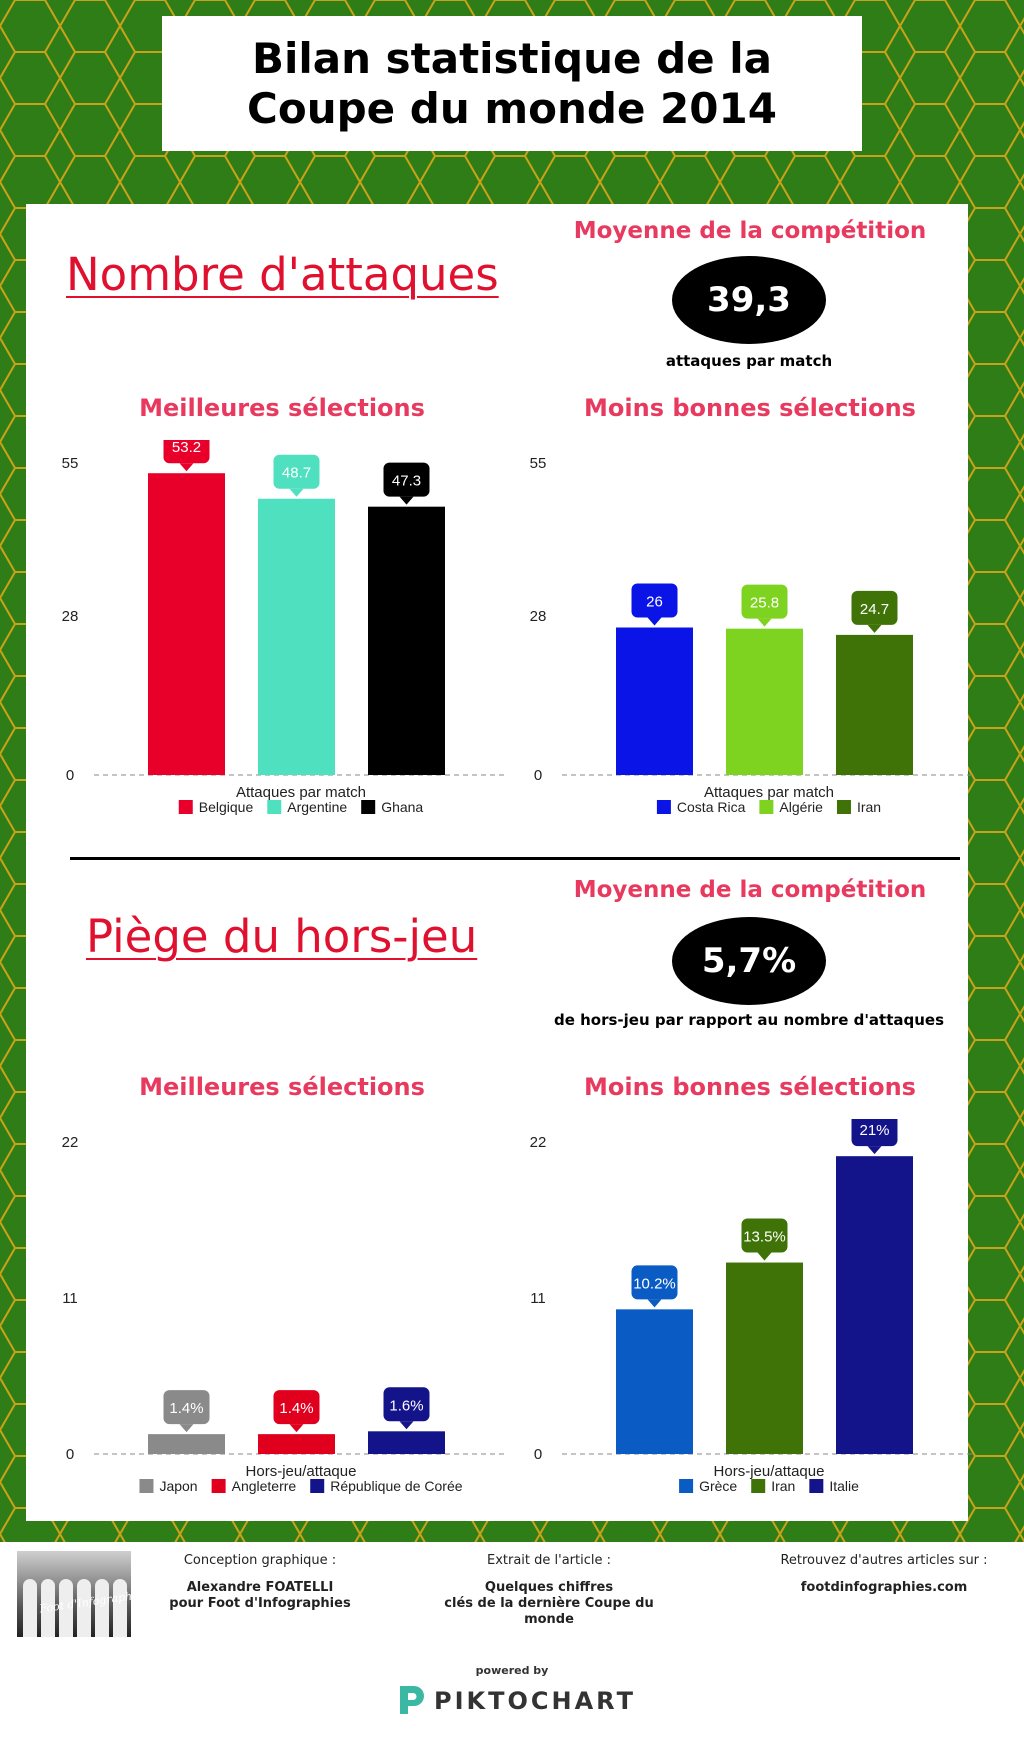  Describe the element at coordinates (402, 807) in the screenshot. I see `legend-label: Ghana` at that location.